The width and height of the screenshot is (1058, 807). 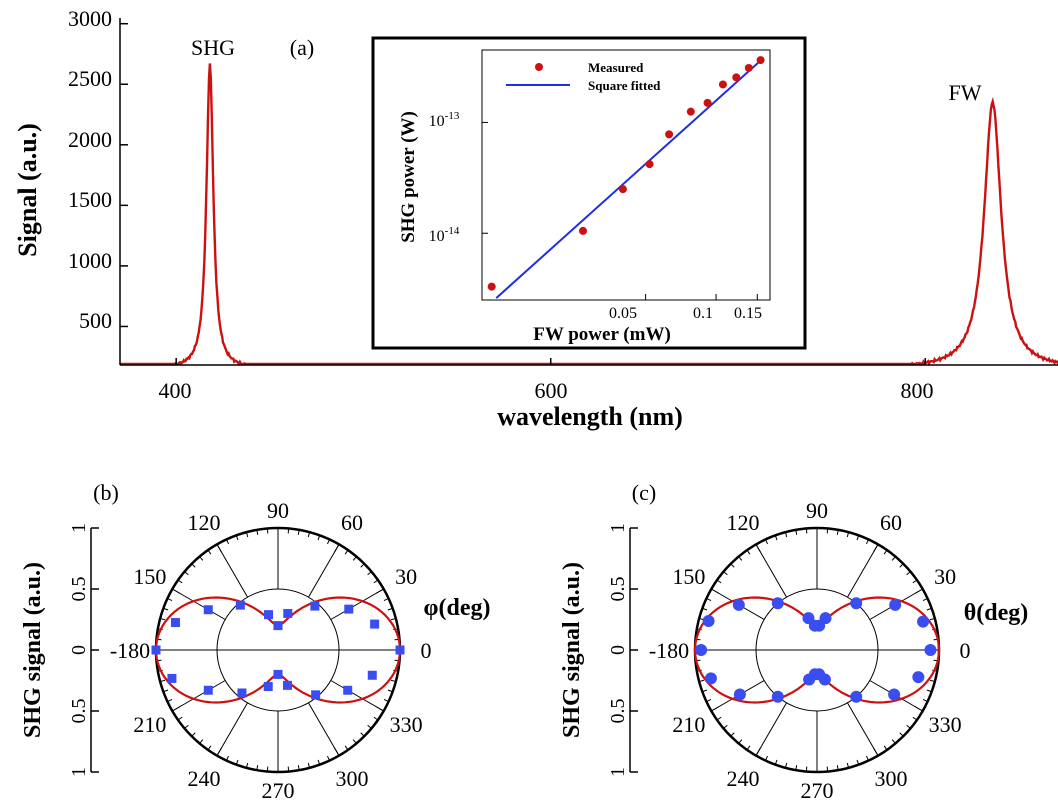 I want to click on a-y-tick-1000: 1000, so click(x=90, y=260).